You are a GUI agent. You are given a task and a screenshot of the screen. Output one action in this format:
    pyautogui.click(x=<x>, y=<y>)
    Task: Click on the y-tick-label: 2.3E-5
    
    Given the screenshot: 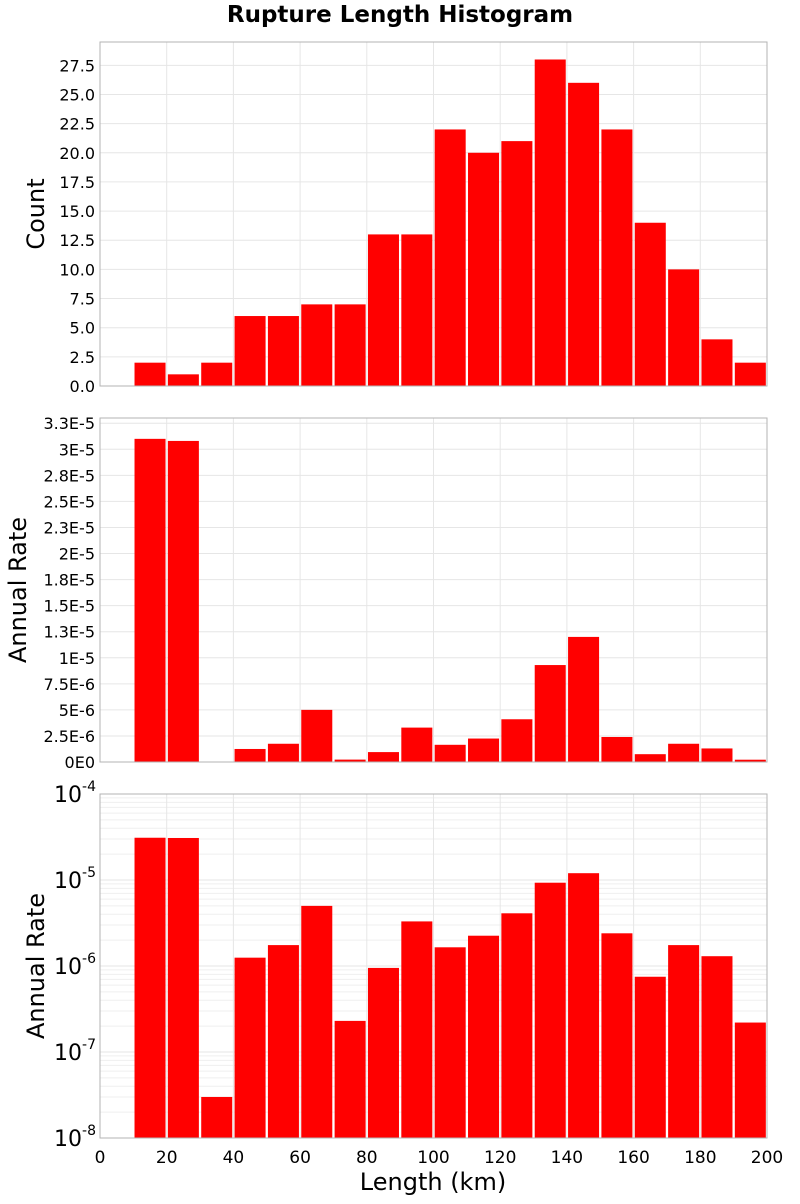 What is the action you would take?
    pyautogui.click(x=69, y=527)
    